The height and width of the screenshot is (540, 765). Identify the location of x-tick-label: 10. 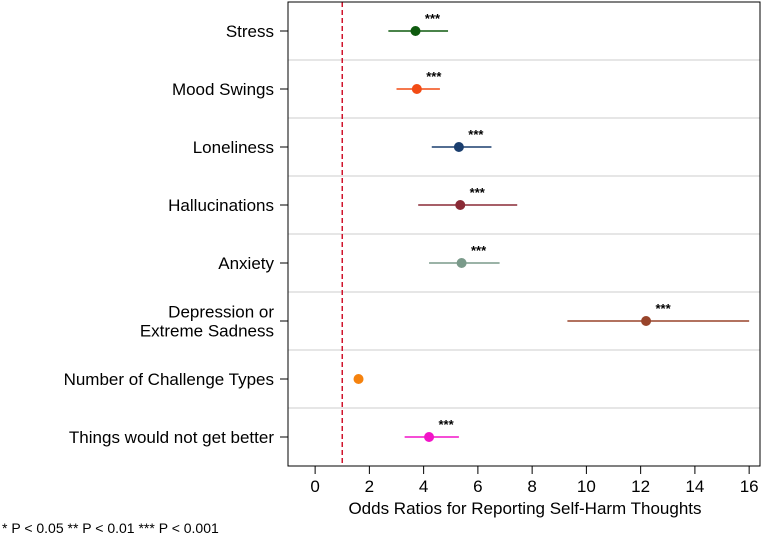
(586, 486).